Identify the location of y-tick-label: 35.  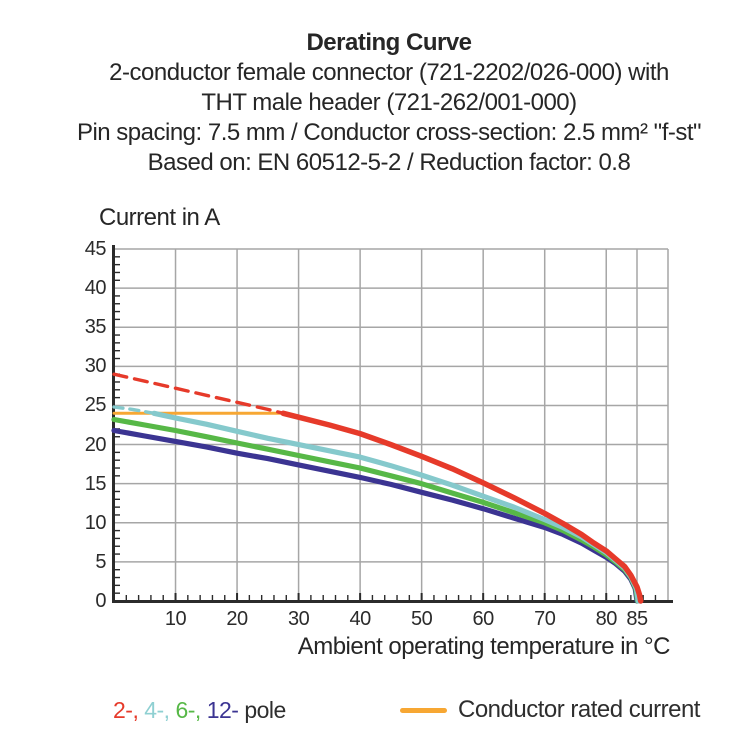
(95, 327).